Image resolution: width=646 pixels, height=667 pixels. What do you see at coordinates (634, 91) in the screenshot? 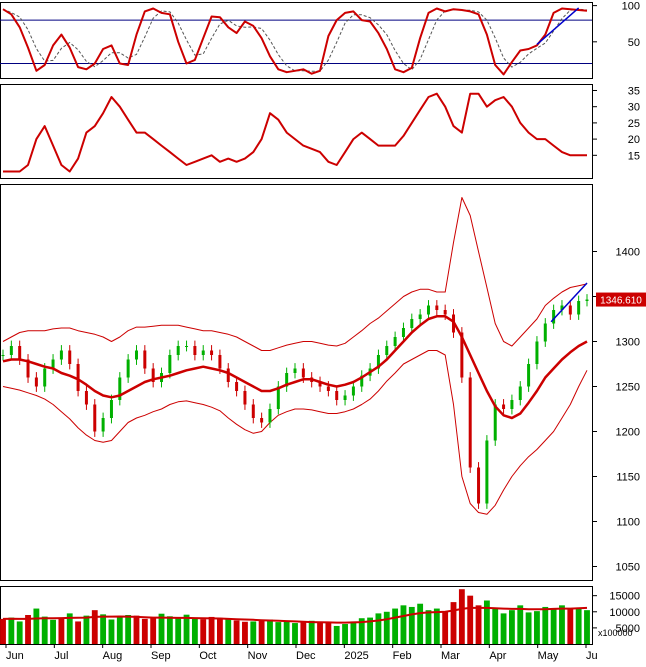
I see `adx-axis-tick-label: 35` at bounding box center [634, 91].